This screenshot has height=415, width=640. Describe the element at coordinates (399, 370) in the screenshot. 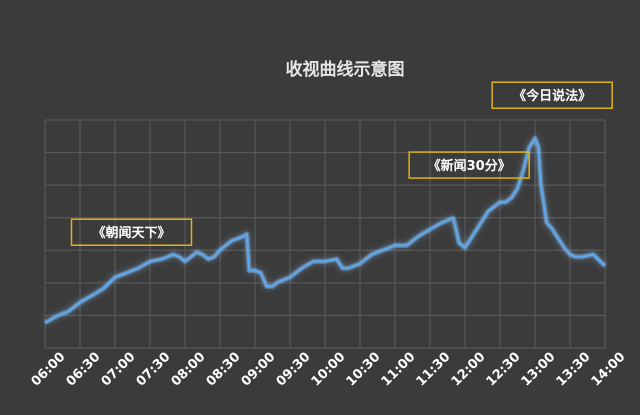

I see `x-tick-label: 11:00` at that location.